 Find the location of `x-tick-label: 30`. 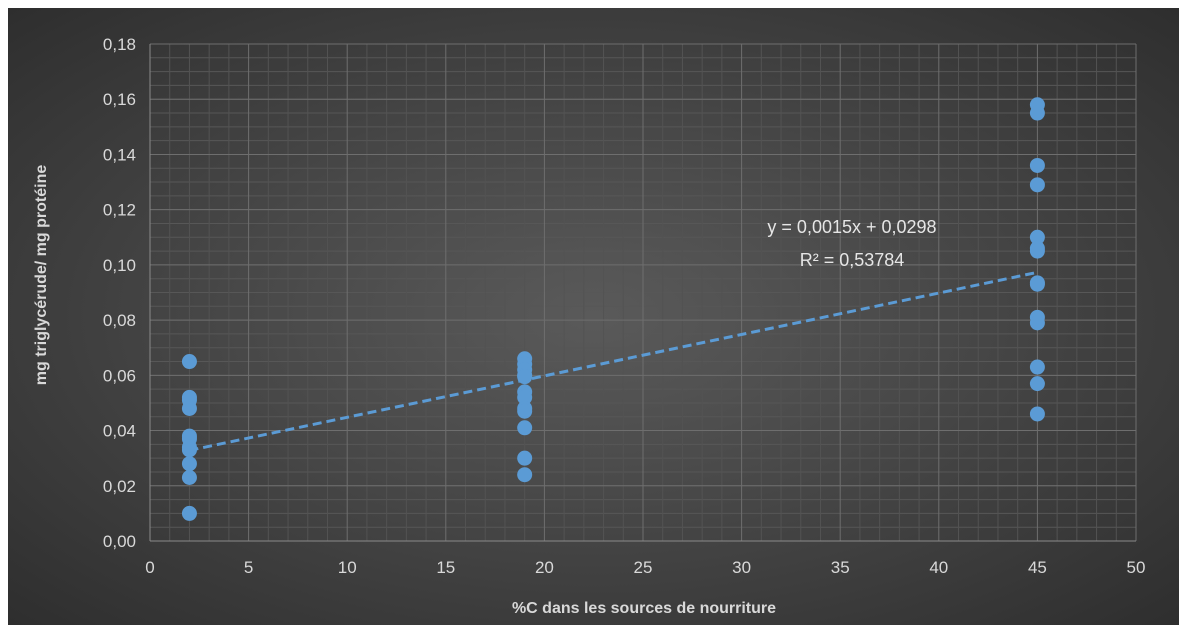

x-tick-label: 30 is located at coordinates (741, 567).